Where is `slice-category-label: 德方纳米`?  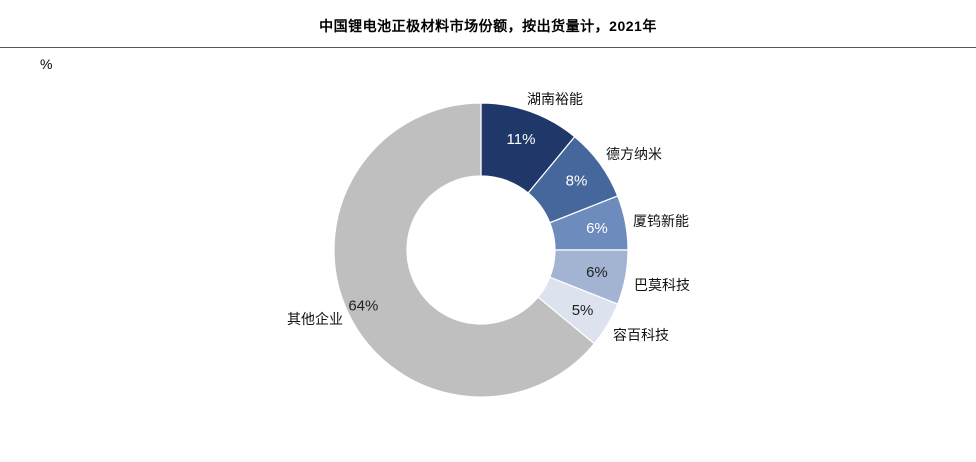 slice-category-label: 德方纳米 is located at coordinates (634, 155).